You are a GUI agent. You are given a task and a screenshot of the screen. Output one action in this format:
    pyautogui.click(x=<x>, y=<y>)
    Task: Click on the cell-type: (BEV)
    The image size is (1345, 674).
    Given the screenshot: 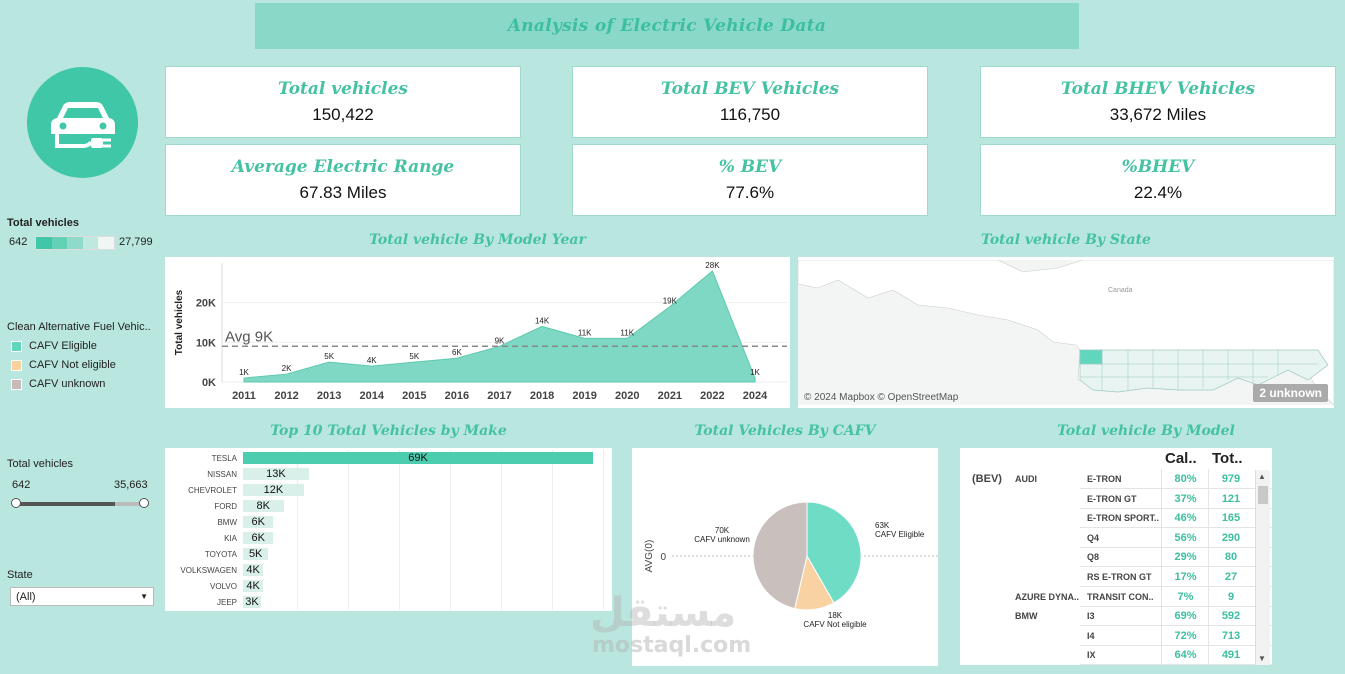 What is the action you would take?
    pyautogui.click(x=987, y=479)
    